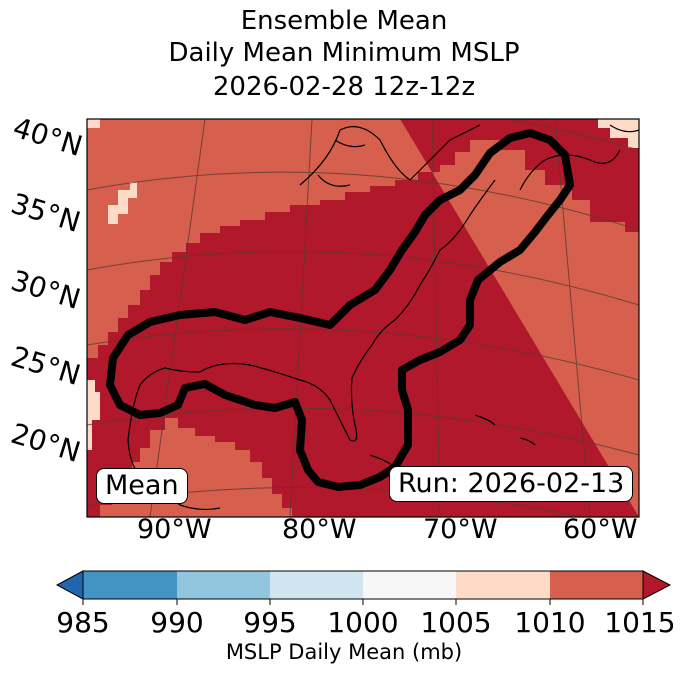 The width and height of the screenshot is (688, 674). I want to click on mean-label-box: Mean, so click(142, 486).